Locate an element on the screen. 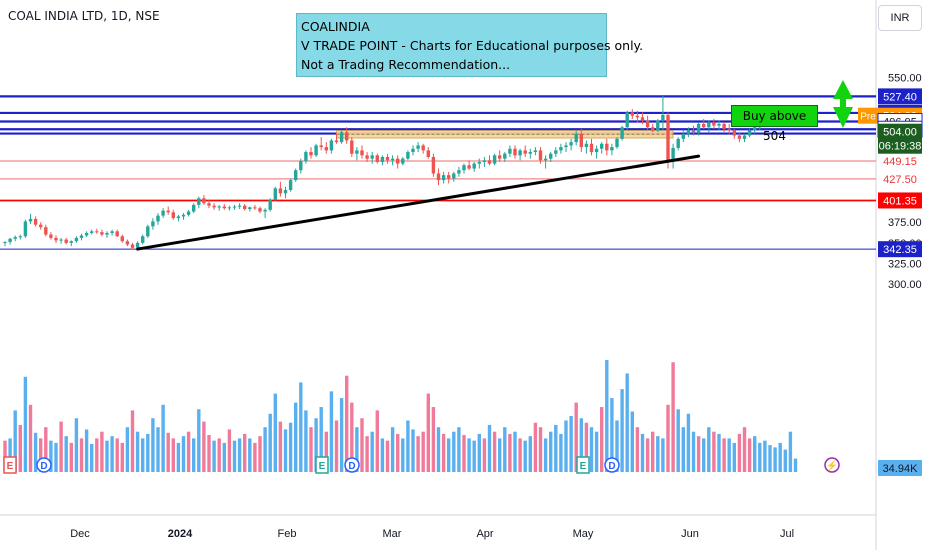  trendline-segment is located at coordinates (418, 202).